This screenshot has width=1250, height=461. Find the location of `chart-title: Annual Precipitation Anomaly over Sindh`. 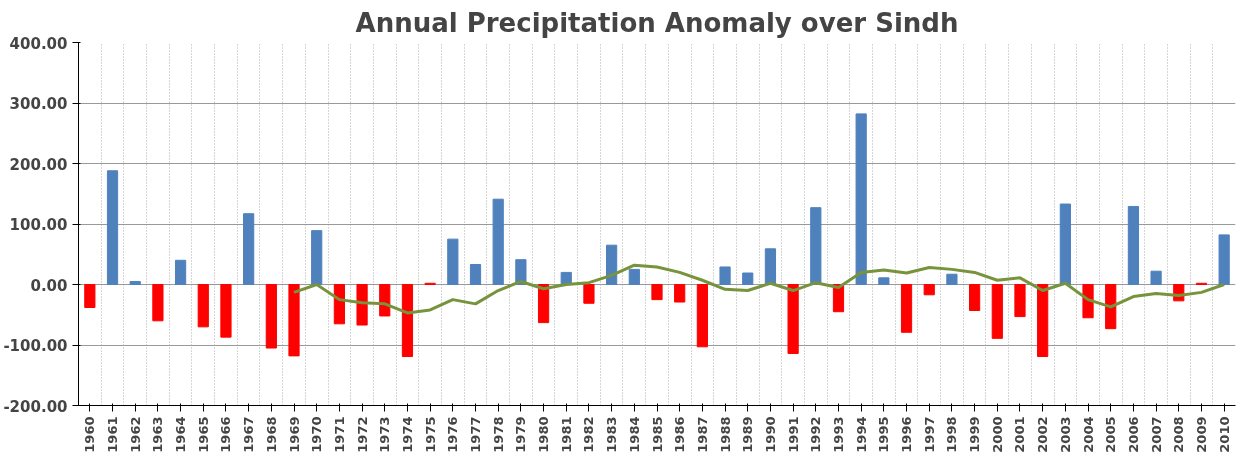

chart-title: Annual Precipitation Anomaly over Sindh is located at coordinates (657, 22).